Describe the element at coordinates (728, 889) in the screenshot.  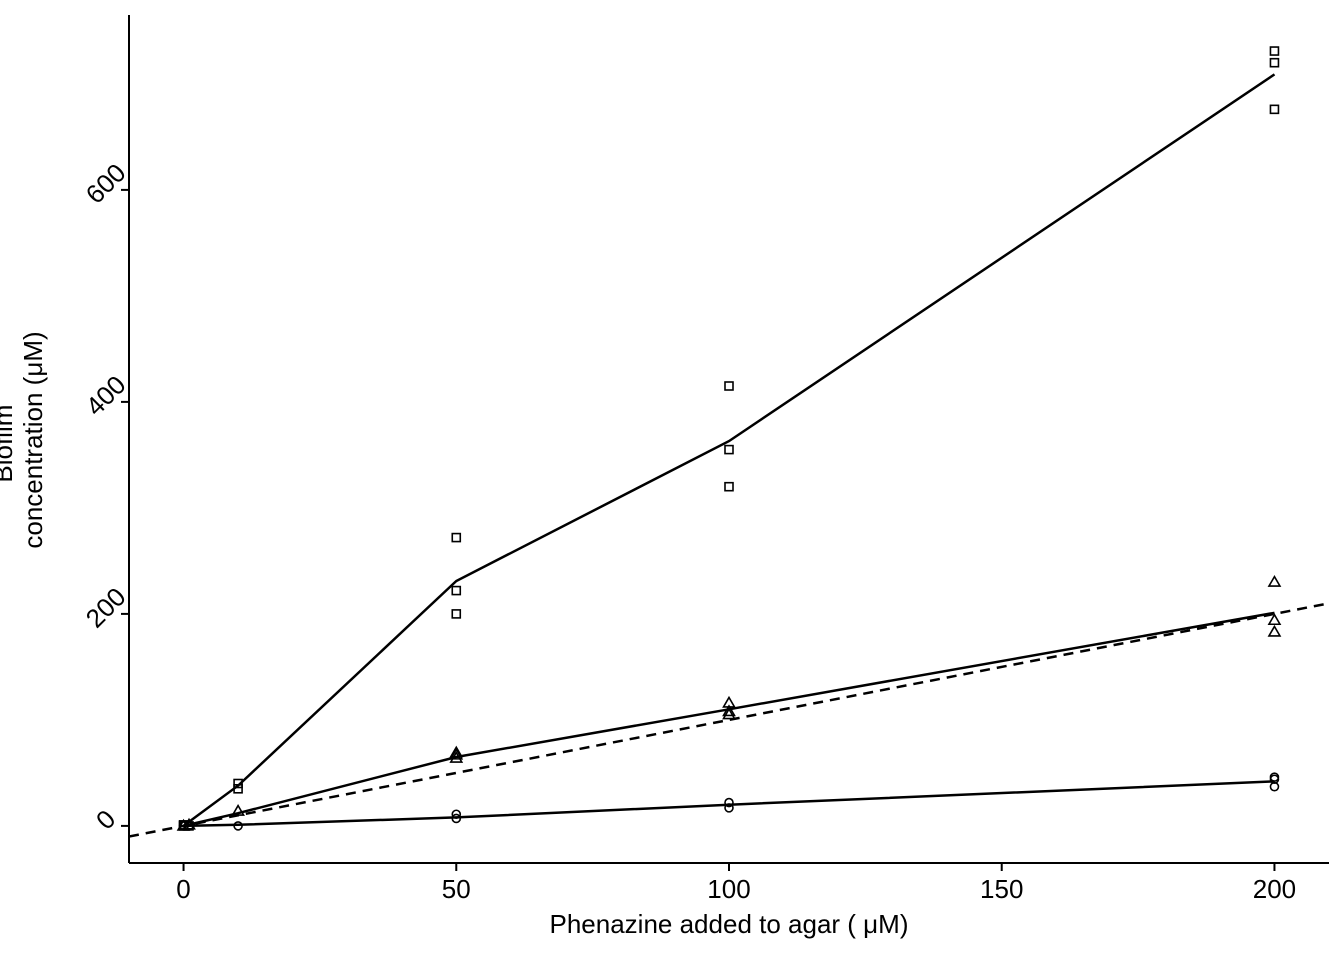
I see `x-tick-label-100: 100` at that location.